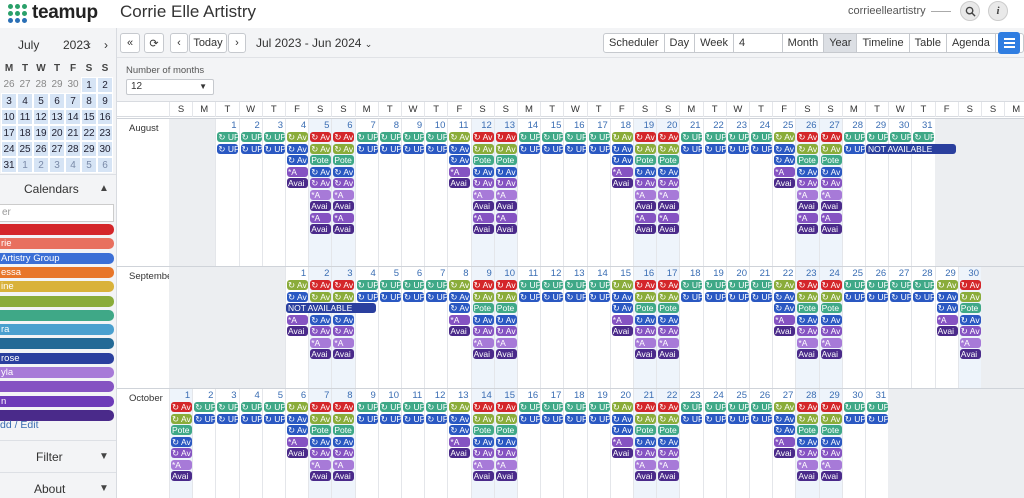 The width and height of the screenshot is (1024, 498). I want to click on mini-calendar-day: 11, so click(25, 117).